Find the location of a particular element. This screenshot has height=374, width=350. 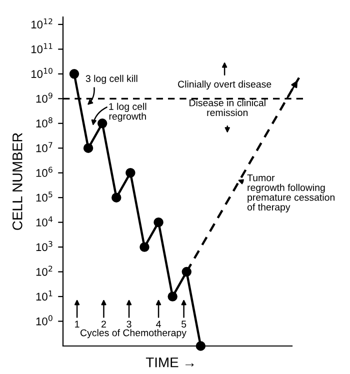

annotation: Disease in clinical remission is located at coordinates (228, 107).